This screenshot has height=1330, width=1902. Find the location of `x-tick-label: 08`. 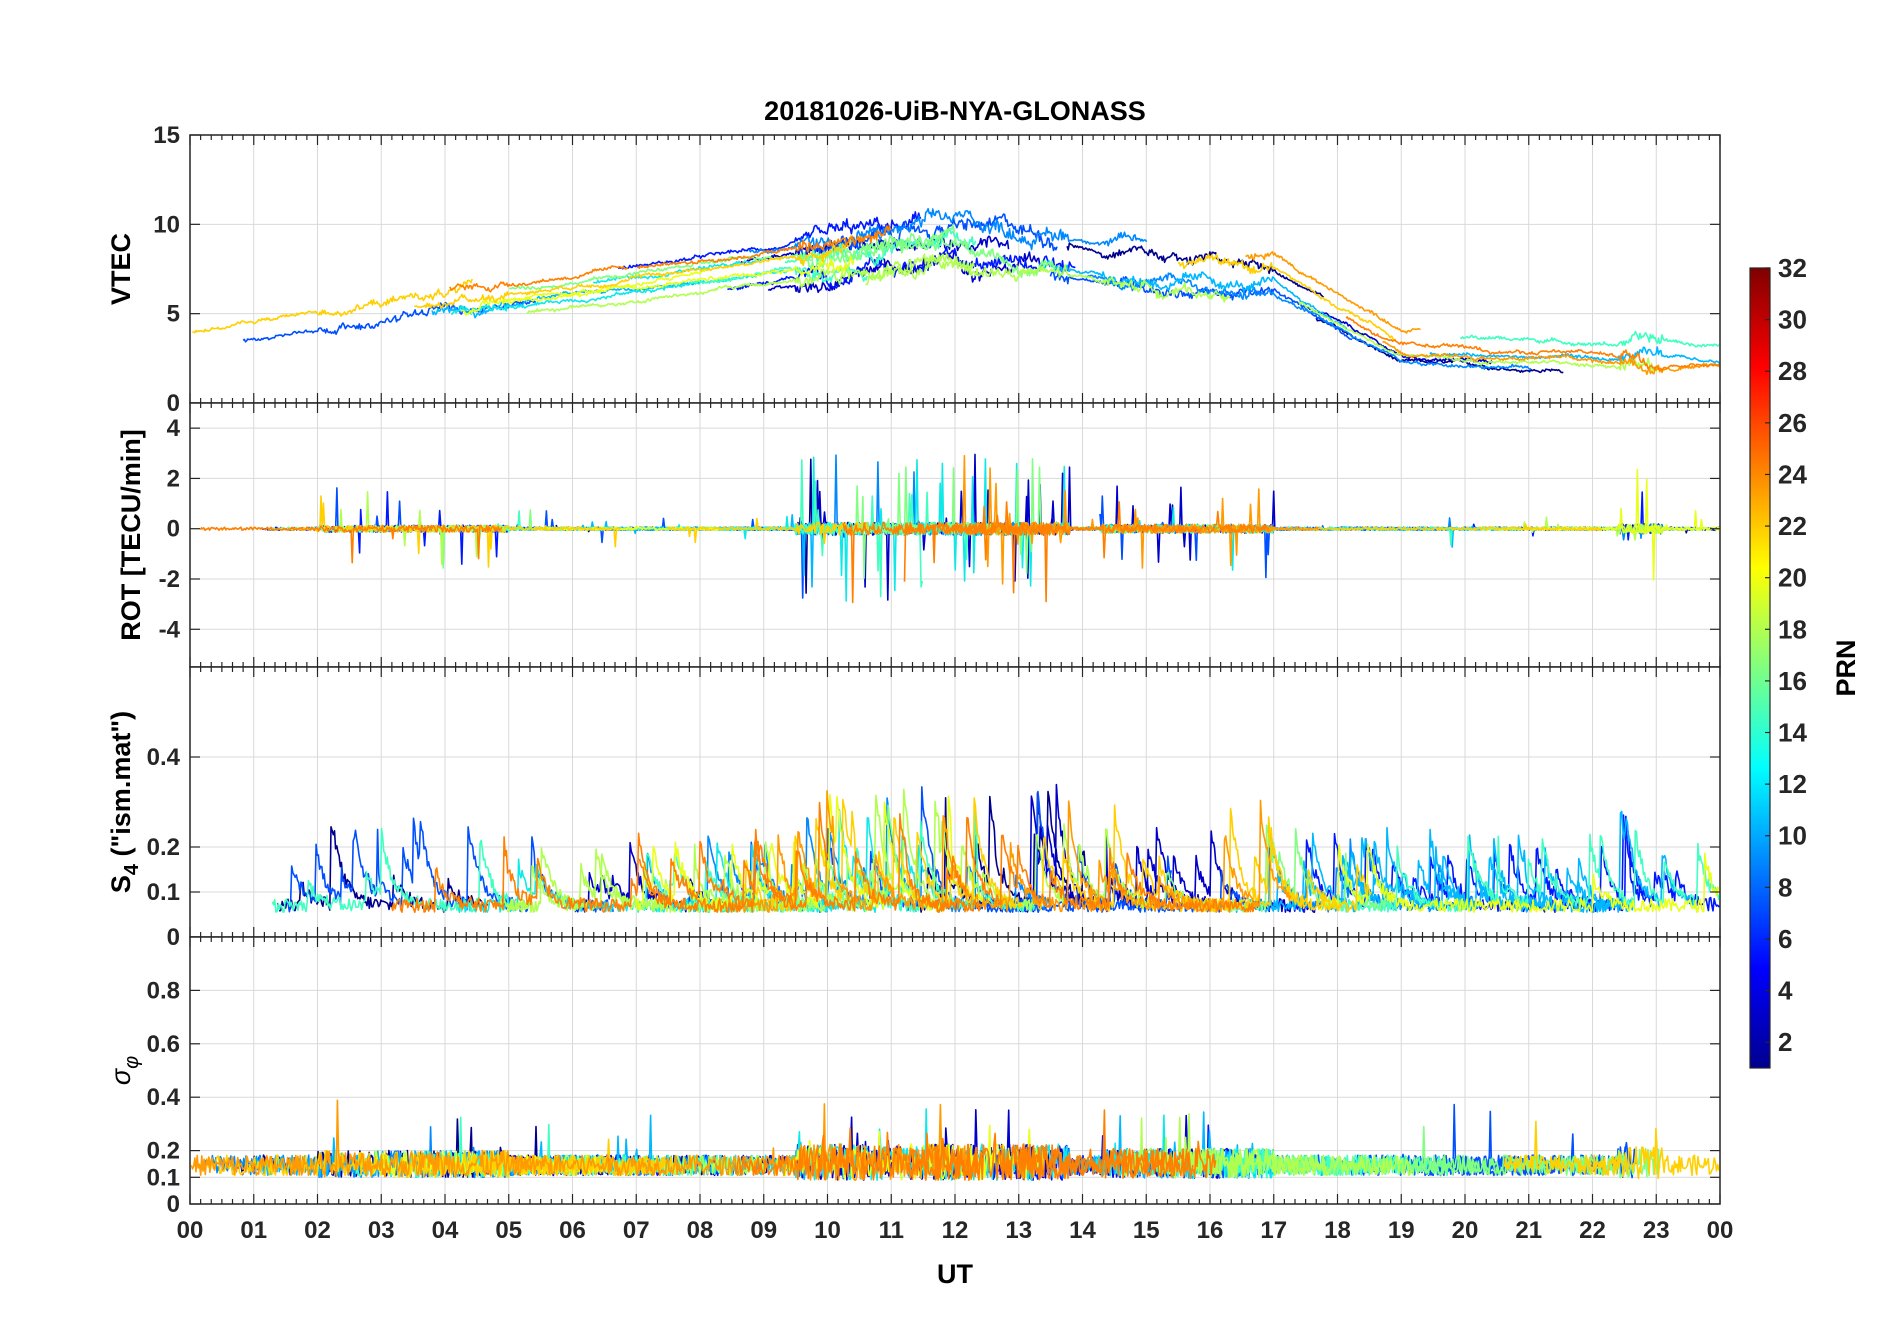

x-tick-label: 08 is located at coordinates (700, 1230).